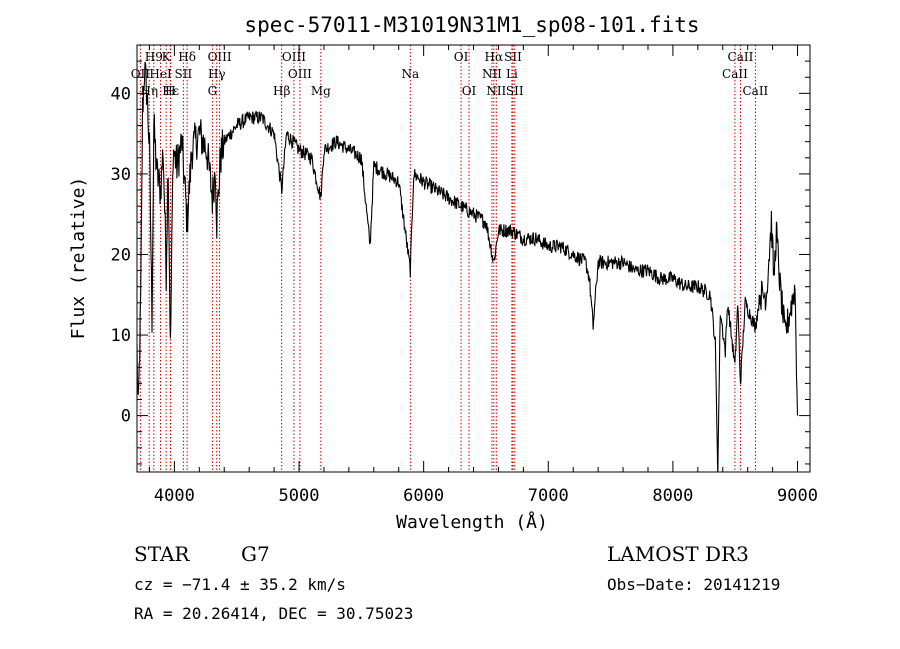 The width and height of the screenshot is (900, 649). Describe the element at coordinates (273, 613) in the screenshot. I see `coordinates: RA = 20.26414, DEC = 30.75023` at that location.